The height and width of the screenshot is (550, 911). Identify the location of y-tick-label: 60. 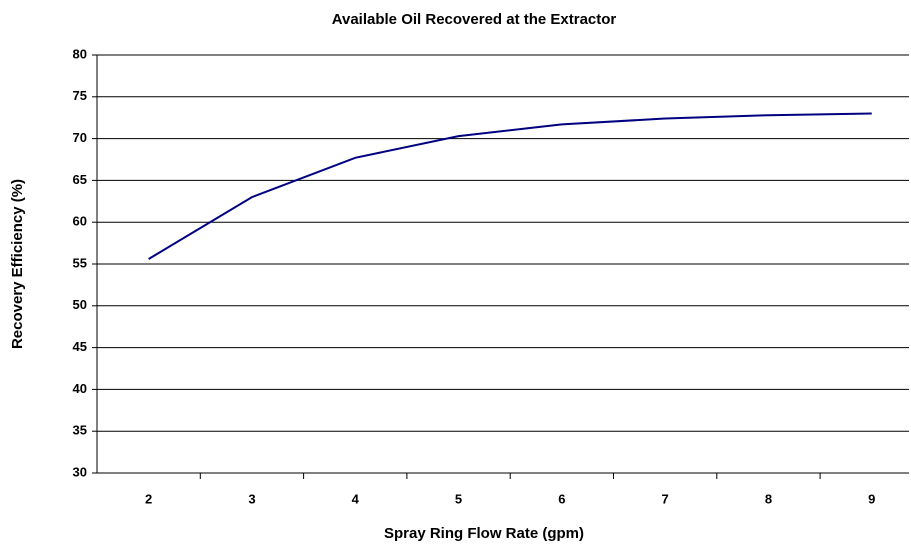
(80, 221).